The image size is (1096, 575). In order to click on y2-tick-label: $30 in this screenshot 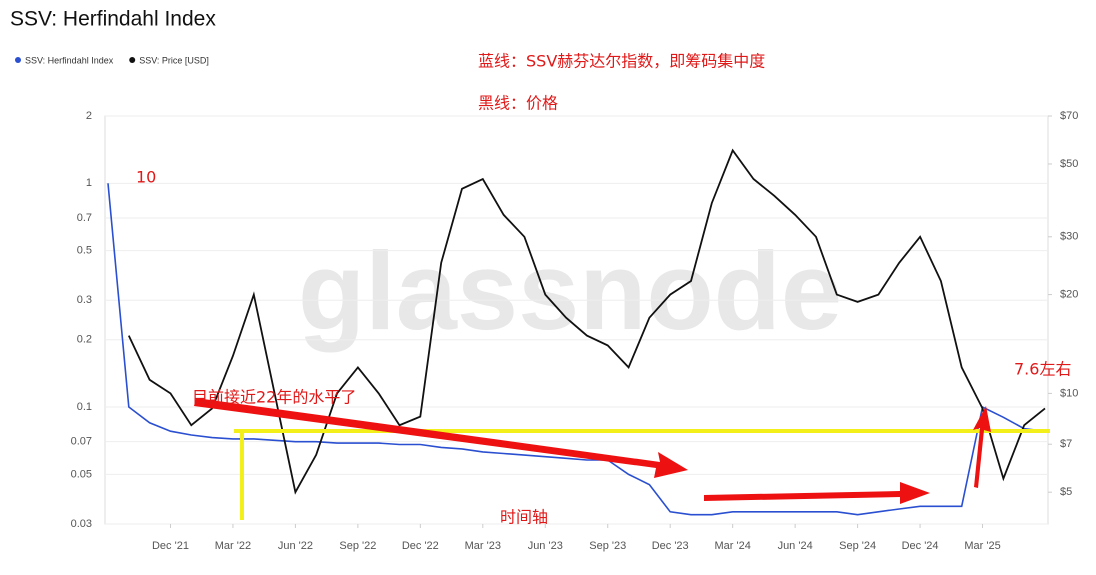, I will do `click(1069, 237)`.